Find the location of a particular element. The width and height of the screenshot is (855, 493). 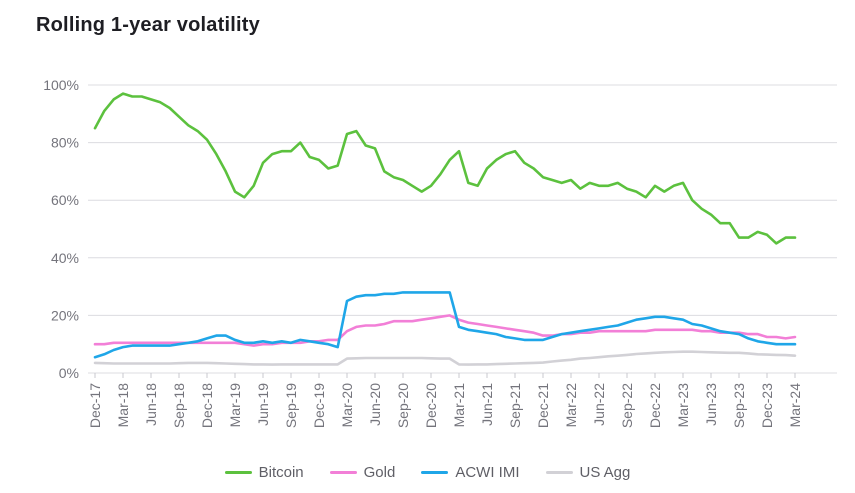

y-axis-label: 60% is located at coordinates (65, 200).